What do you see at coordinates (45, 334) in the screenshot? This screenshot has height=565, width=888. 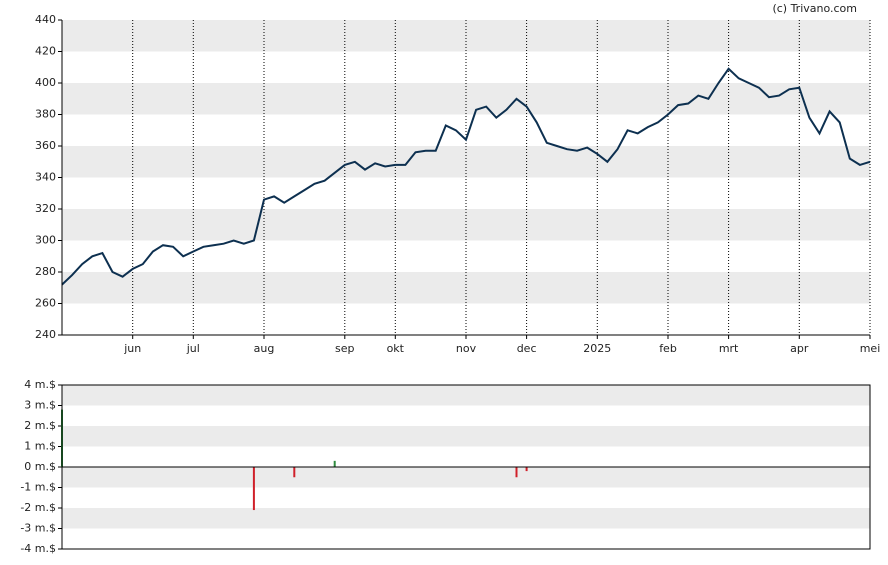 I see `y-tick-label: 240` at bounding box center [45, 334].